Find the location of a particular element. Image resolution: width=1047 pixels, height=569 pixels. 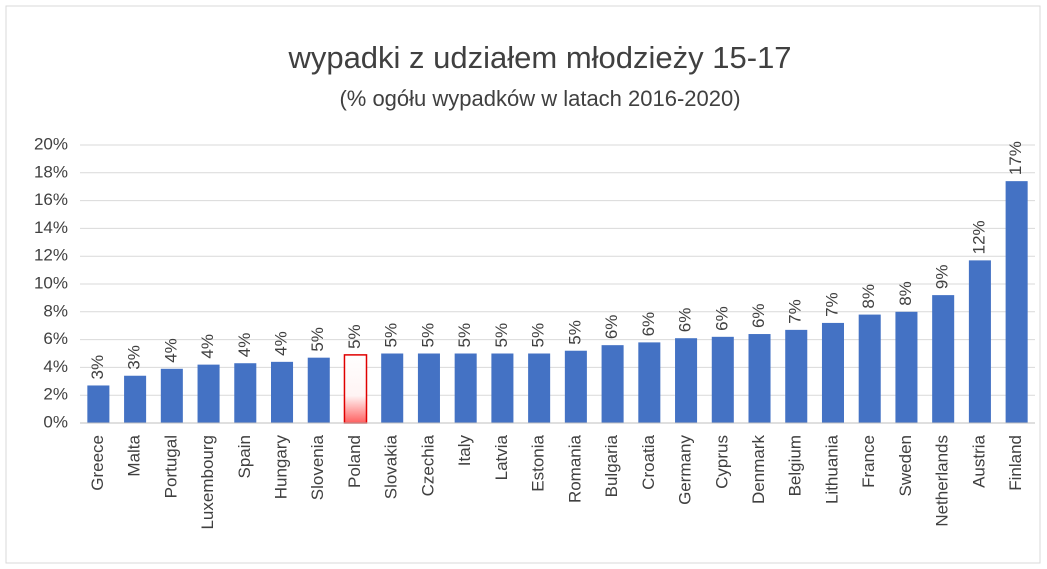

y-tick-label: 12% is located at coordinates (51, 255).